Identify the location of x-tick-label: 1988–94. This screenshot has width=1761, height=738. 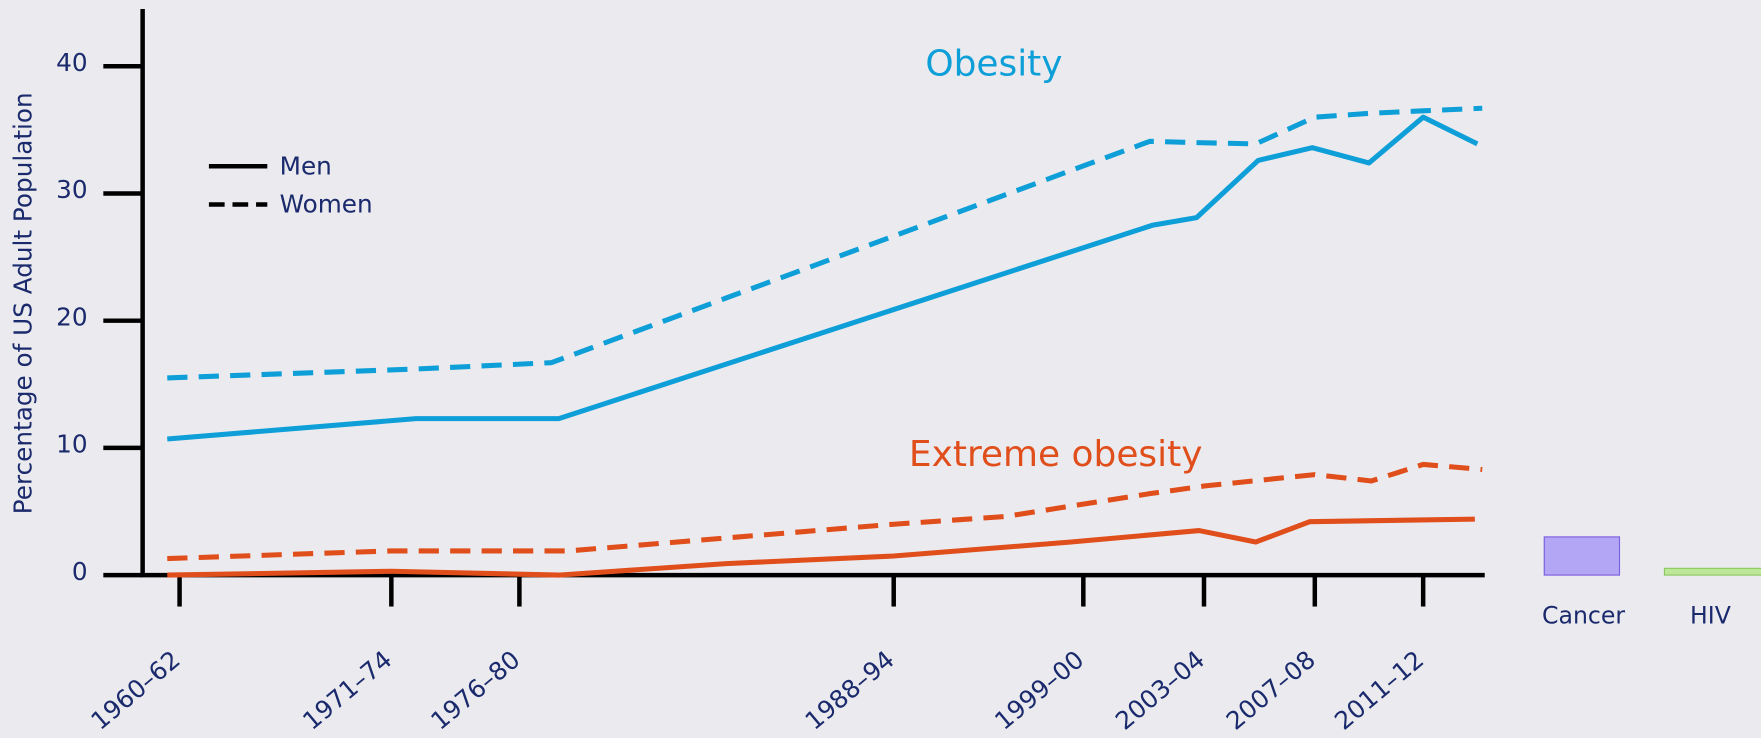
(850, 690).